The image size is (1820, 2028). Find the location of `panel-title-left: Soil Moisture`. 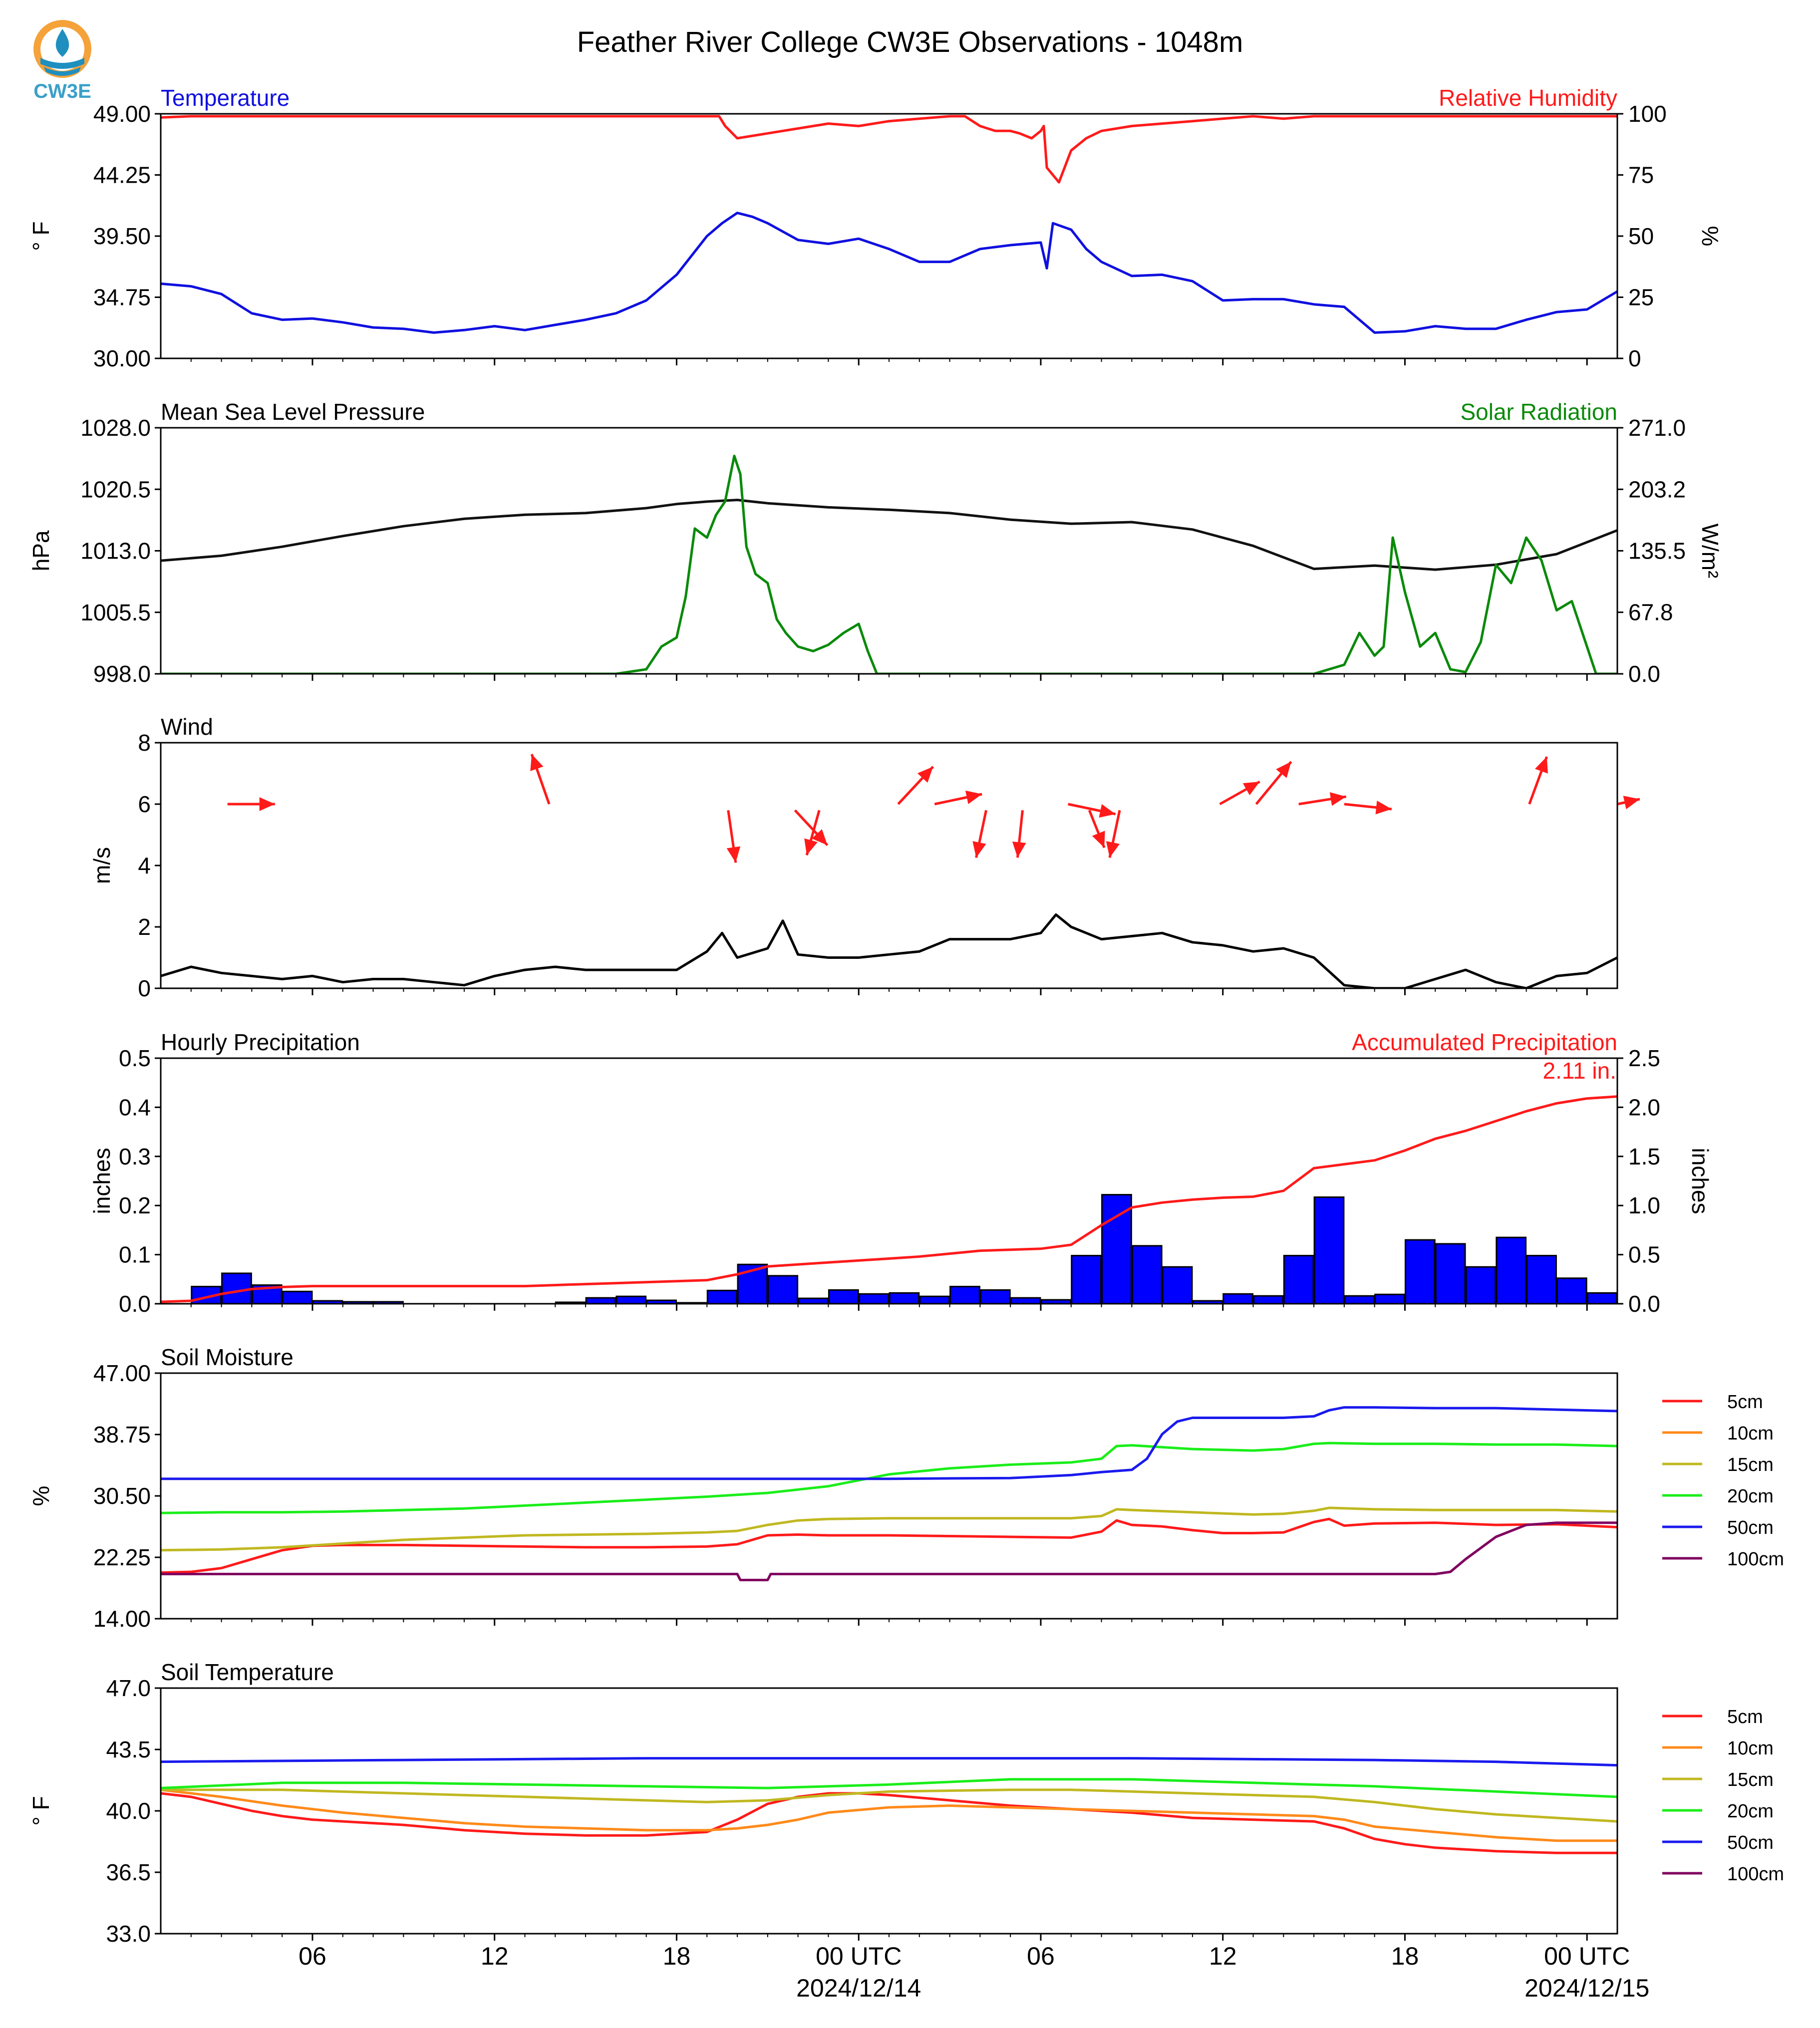

panel-title-left: Soil Moisture is located at coordinates (227, 1357).